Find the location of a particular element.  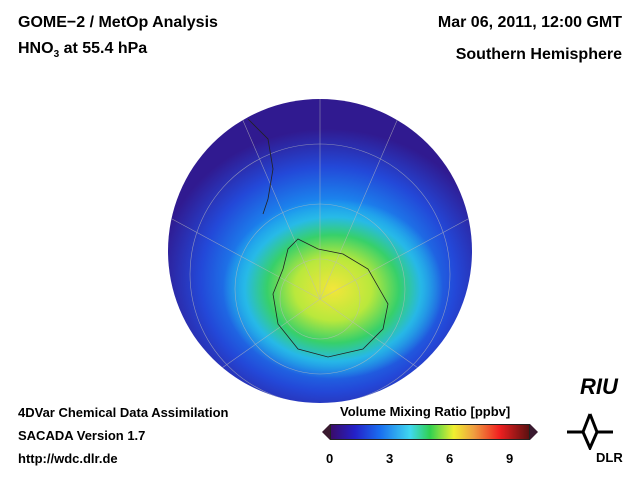

level: at 55.4 hPa is located at coordinates (103, 48).